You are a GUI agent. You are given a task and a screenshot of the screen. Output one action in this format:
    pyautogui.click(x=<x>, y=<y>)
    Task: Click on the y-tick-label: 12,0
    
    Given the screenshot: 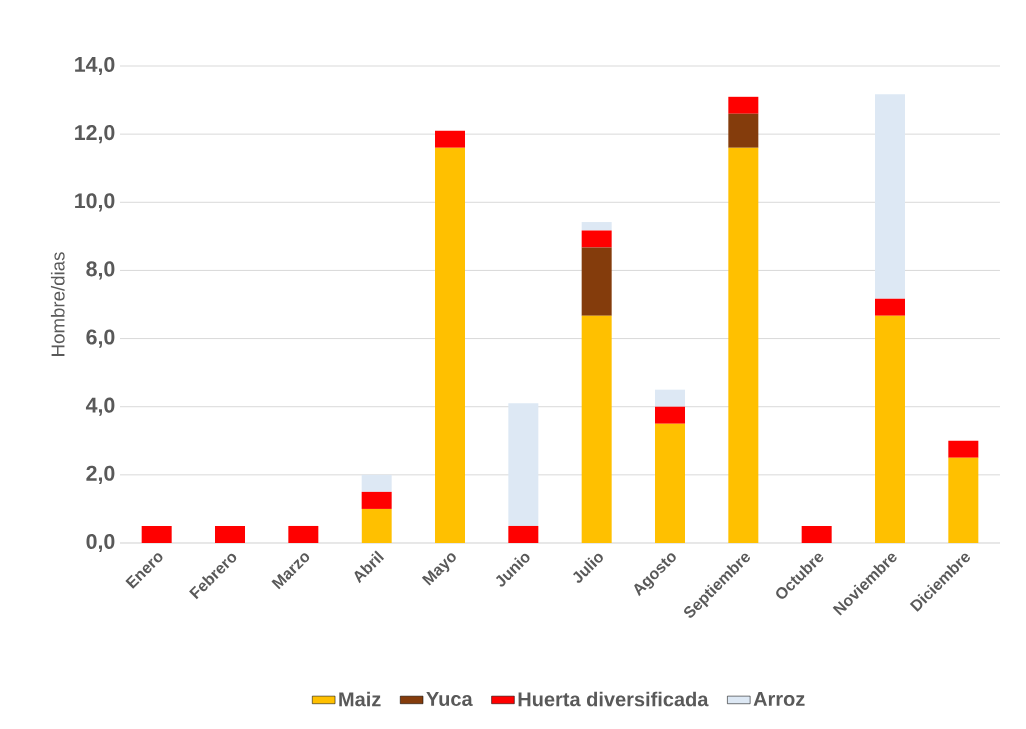 What is the action you would take?
    pyautogui.click(x=95, y=134)
    